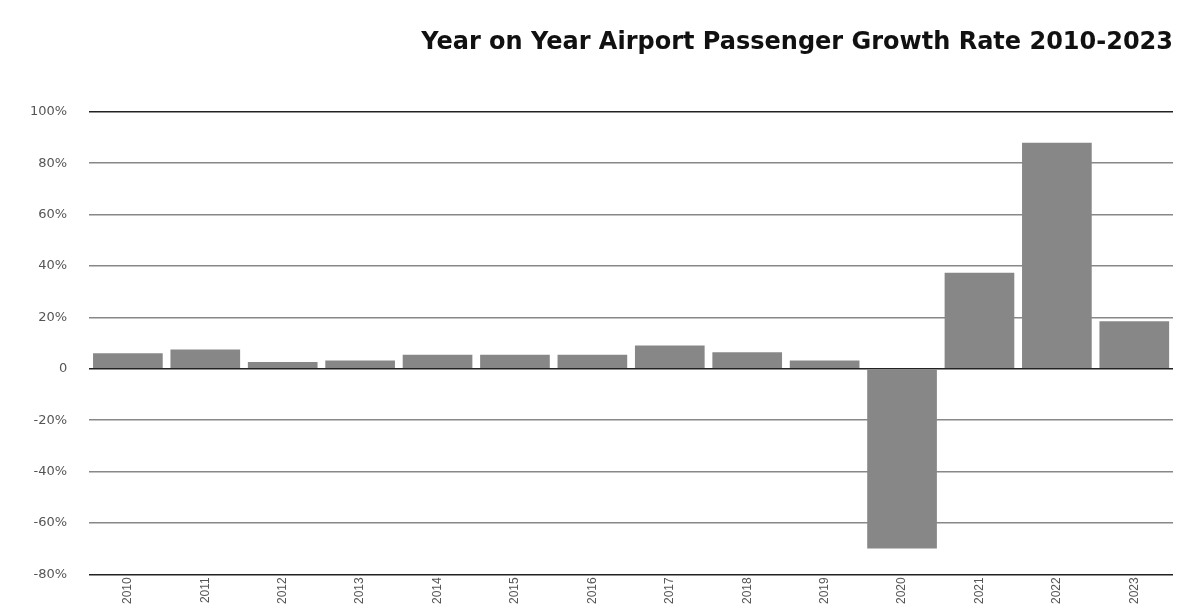 The image size is (1183, 615). Describe the element at coordinates (127, 590) in the screenshot. I see `x-tick-label: 2010` at that location.